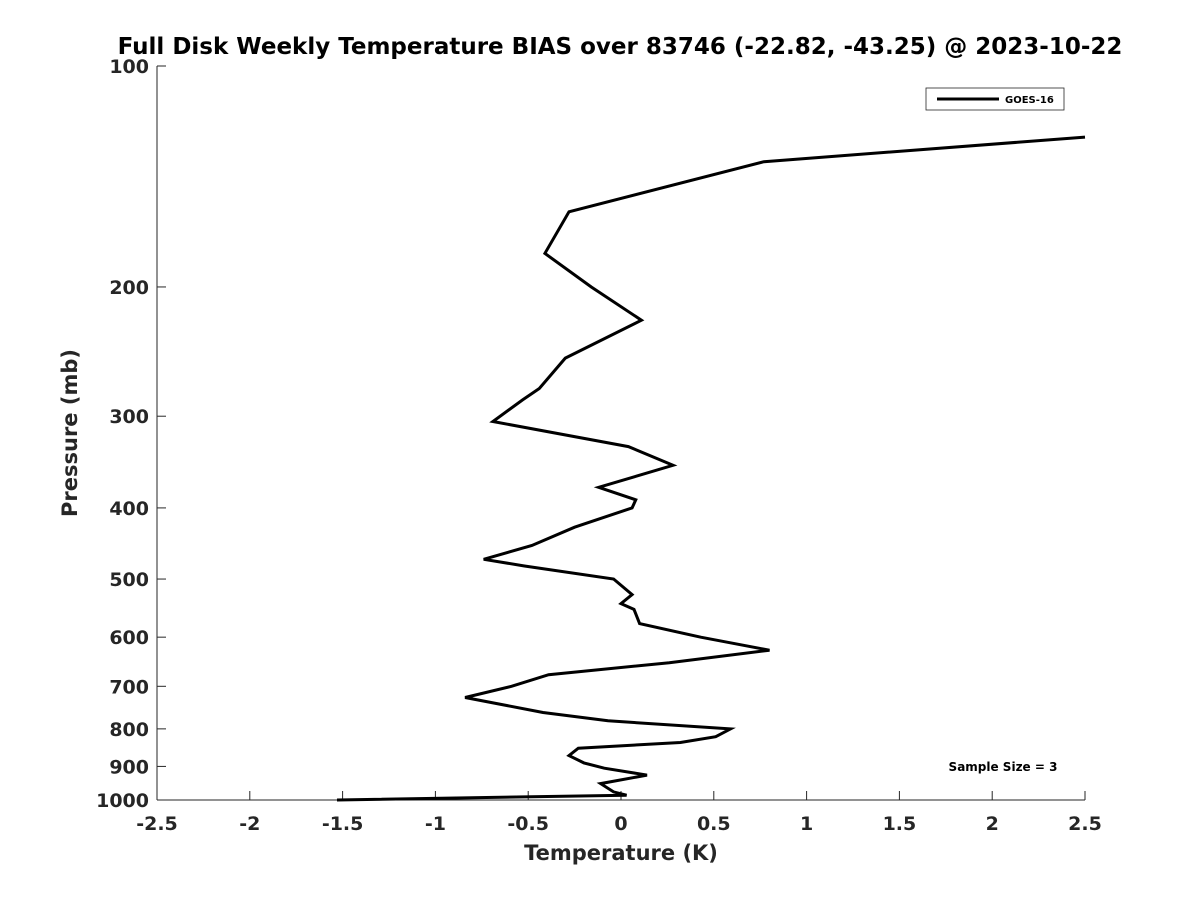 The image size is (1200, 900). Describe the element at coordinates (249, 824) in the screenshot. I see `x-tick-label: -2` at that location.